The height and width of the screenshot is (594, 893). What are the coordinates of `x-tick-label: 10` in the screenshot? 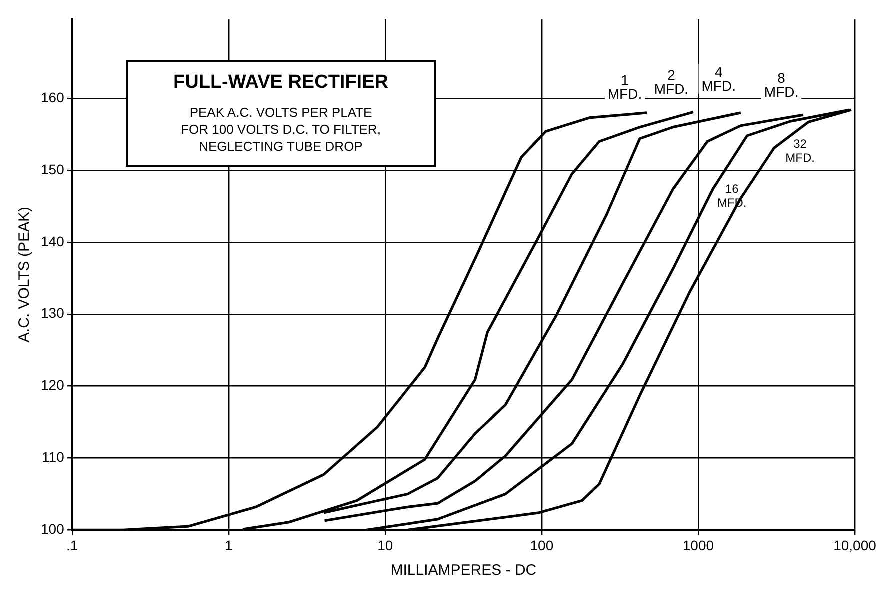 It's located at (386, 545).